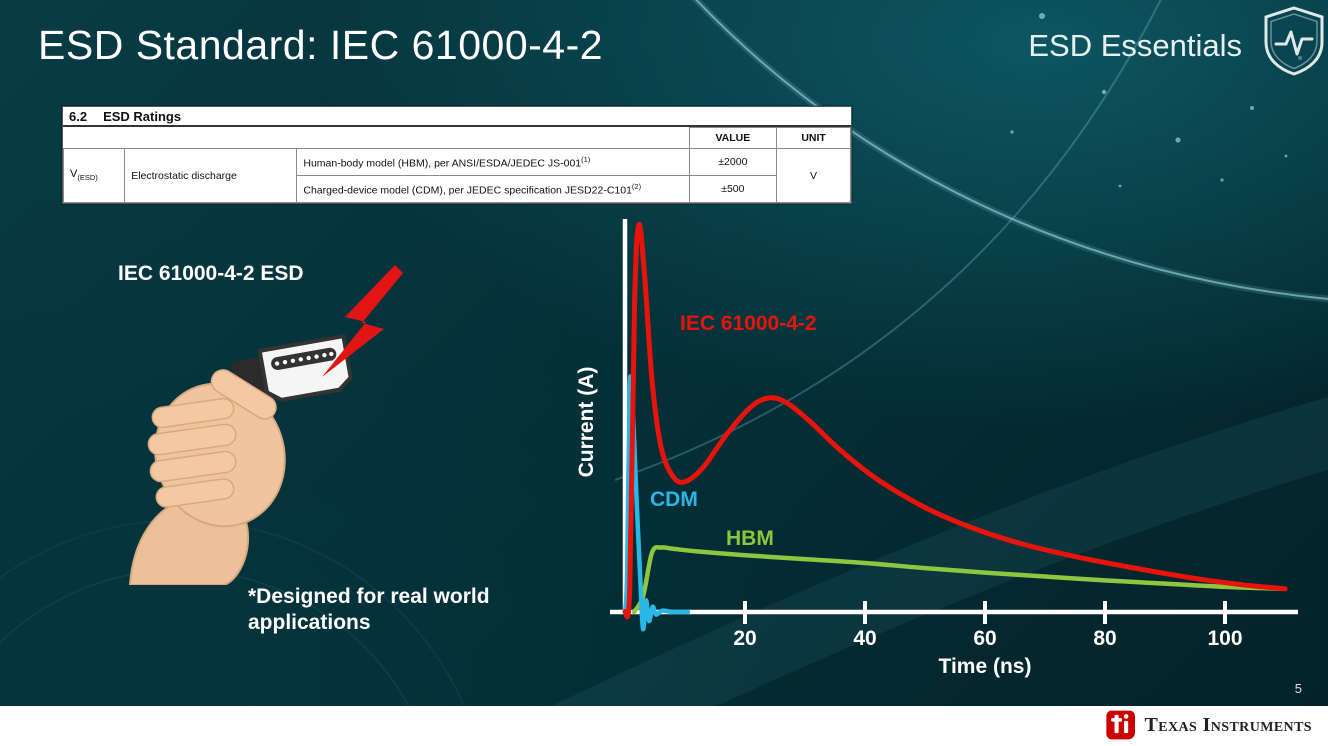 The width and height of the screenshot is (1328, 746). I want to click on ratings-caption: 6.2 ESD Ratings, so click(457, 117).